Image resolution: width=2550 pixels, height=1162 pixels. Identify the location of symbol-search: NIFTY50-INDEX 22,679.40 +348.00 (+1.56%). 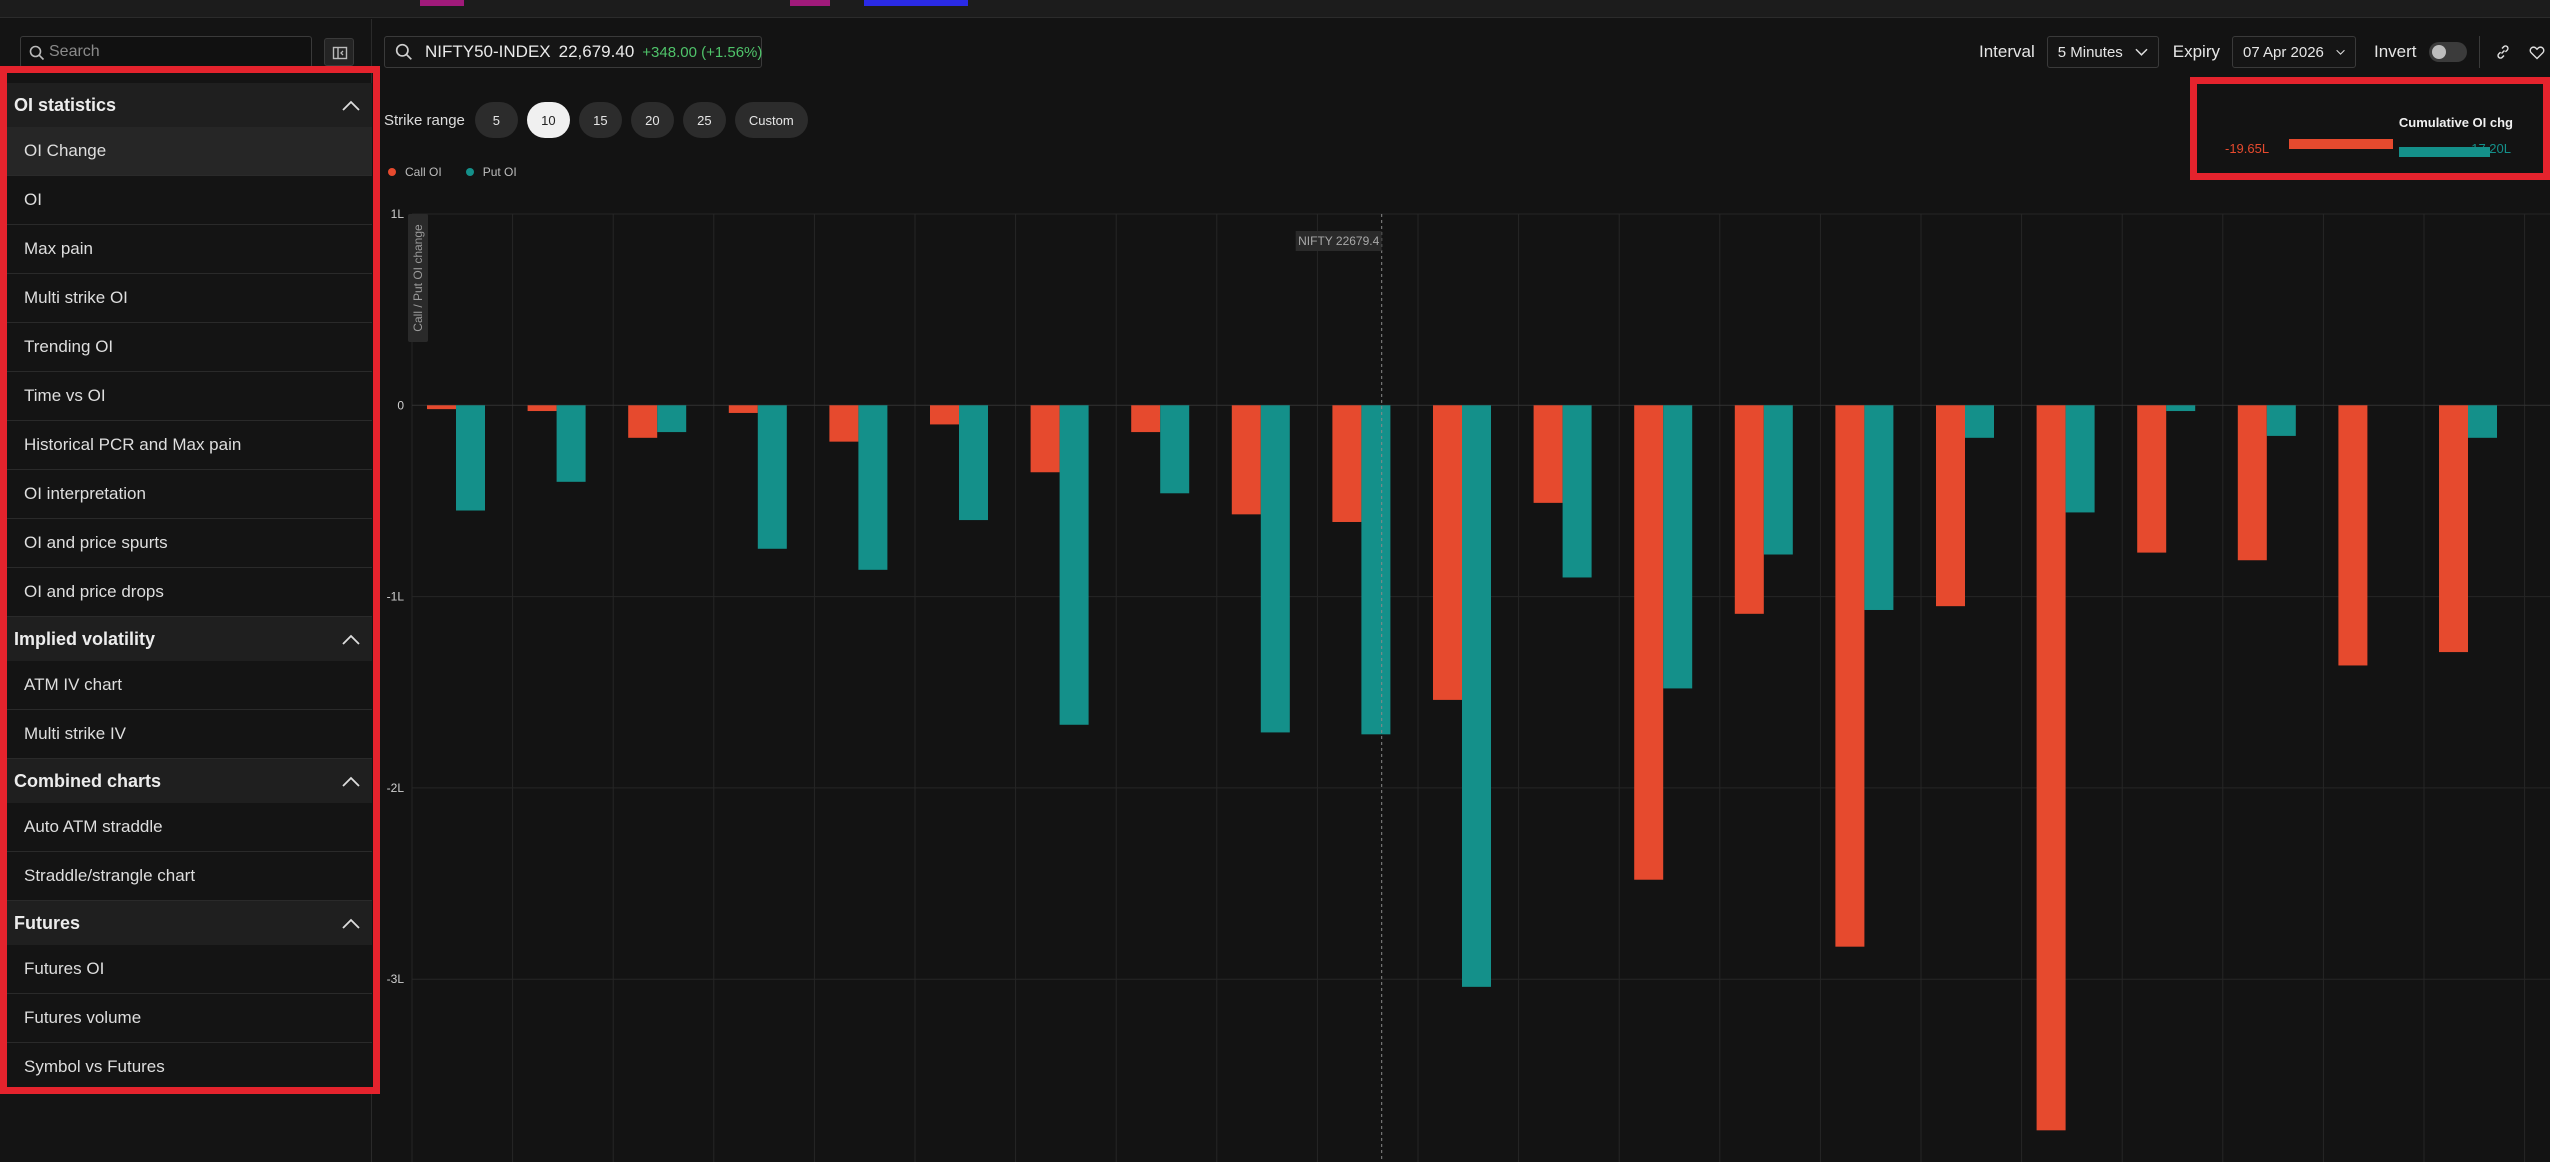
(573, 52).